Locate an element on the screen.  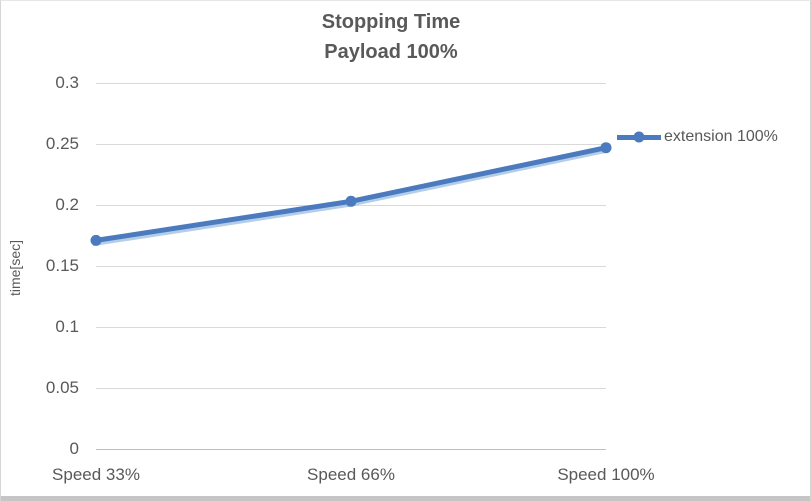
bottom-edge-strip is located at coordinates (405, 498).